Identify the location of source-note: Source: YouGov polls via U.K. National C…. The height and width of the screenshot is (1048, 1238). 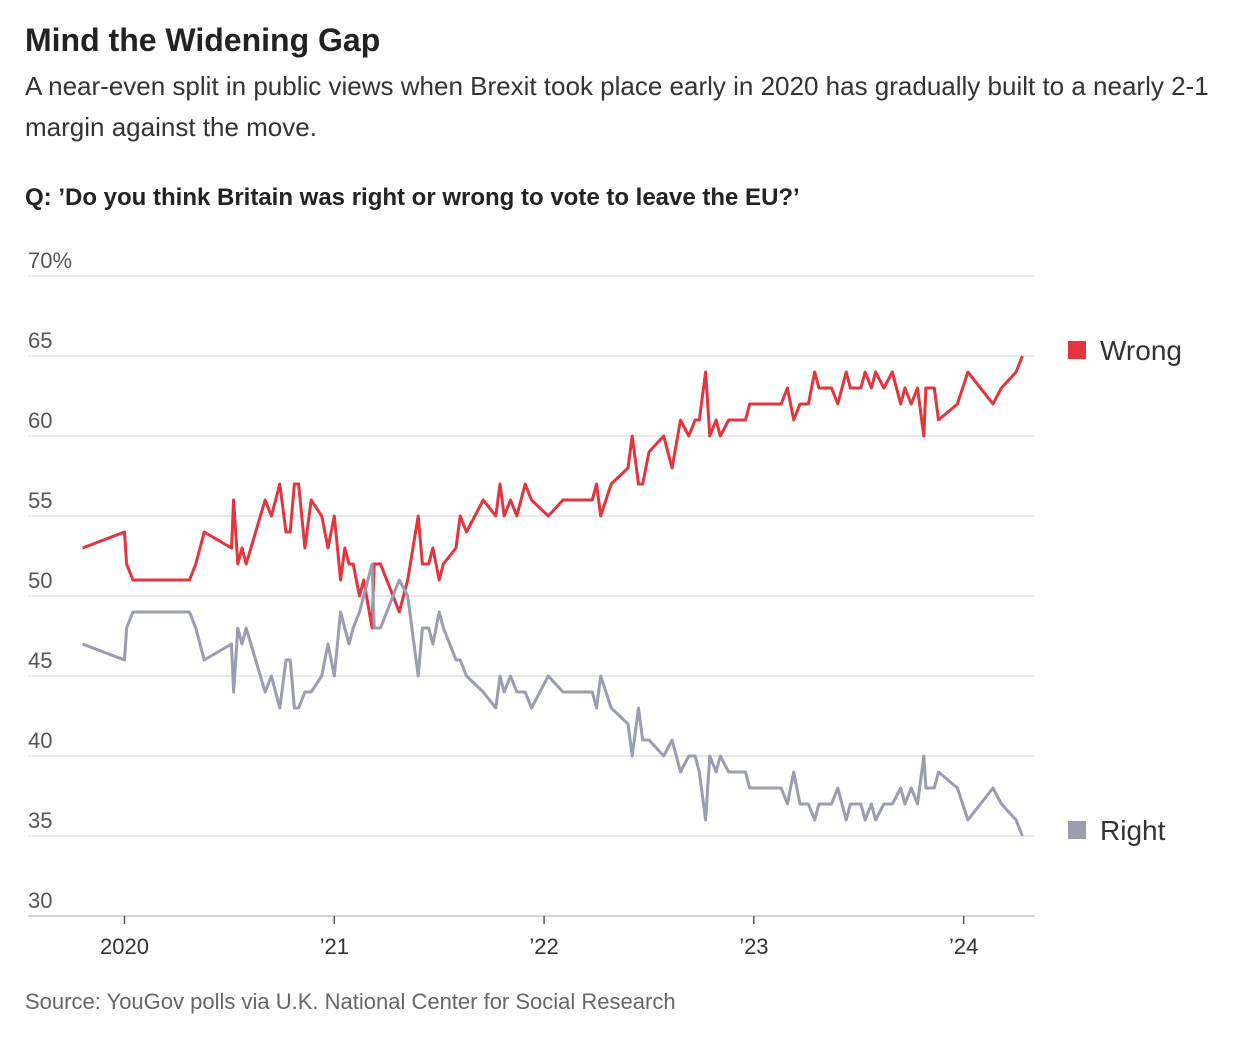
(350, 1001).